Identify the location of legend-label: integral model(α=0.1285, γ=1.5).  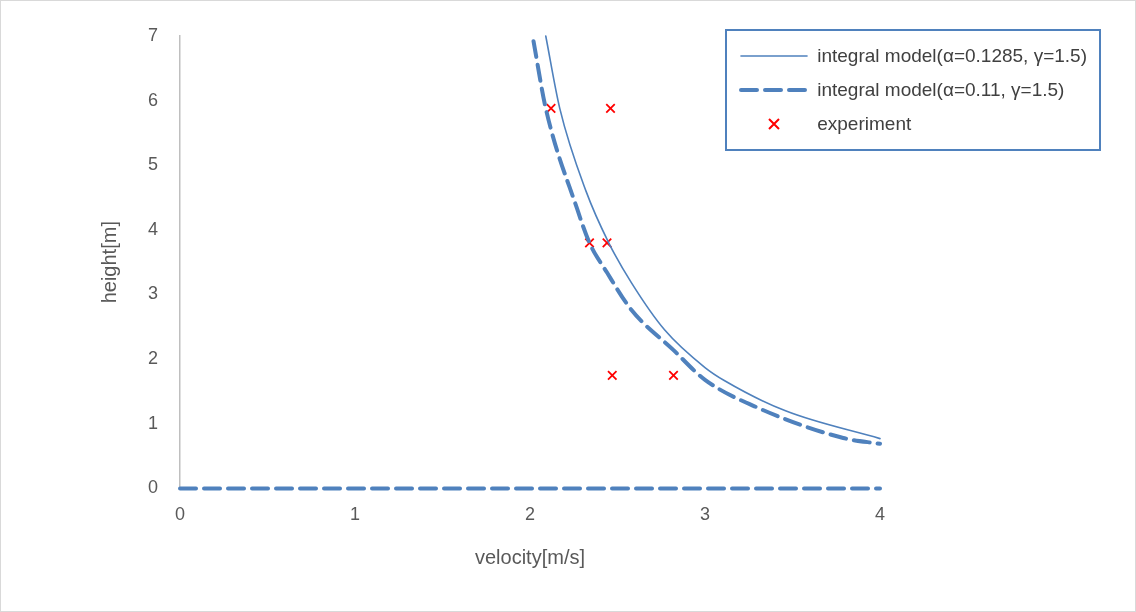
(952, 56).